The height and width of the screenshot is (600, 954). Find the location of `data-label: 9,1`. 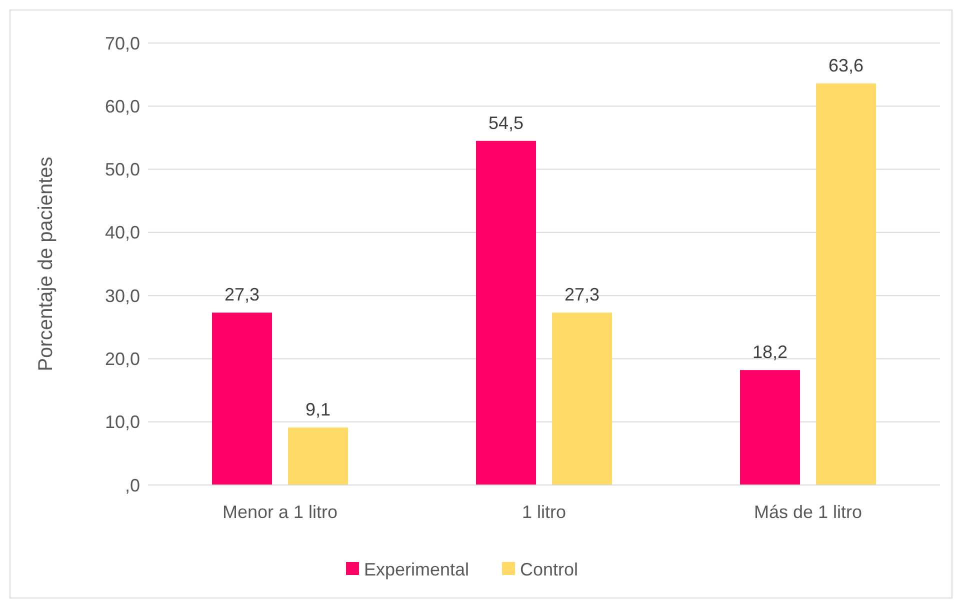

data-label: 9,1 is located at coordinates (318, 410).